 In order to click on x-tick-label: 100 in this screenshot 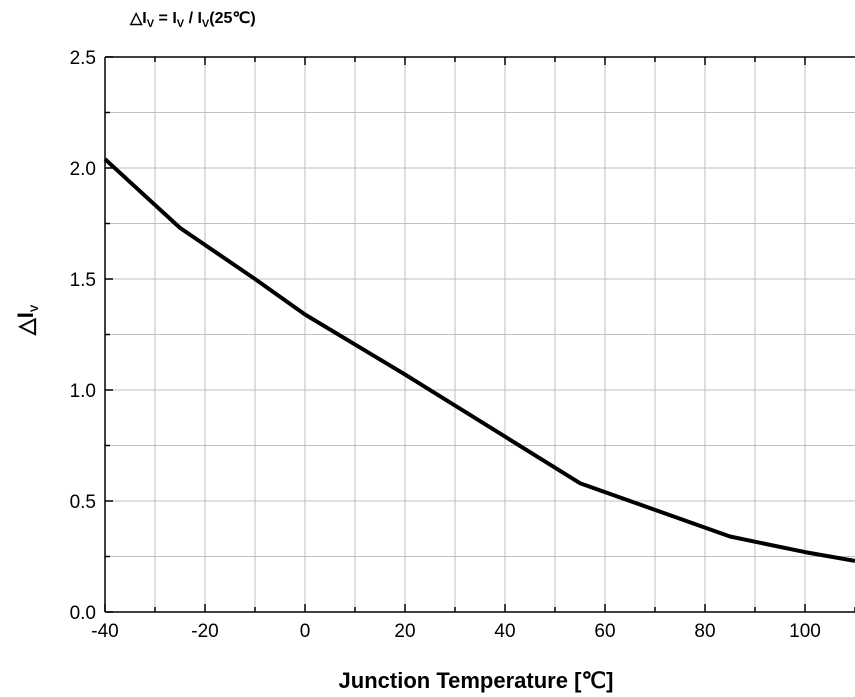, I will do `click(805, 631)`.